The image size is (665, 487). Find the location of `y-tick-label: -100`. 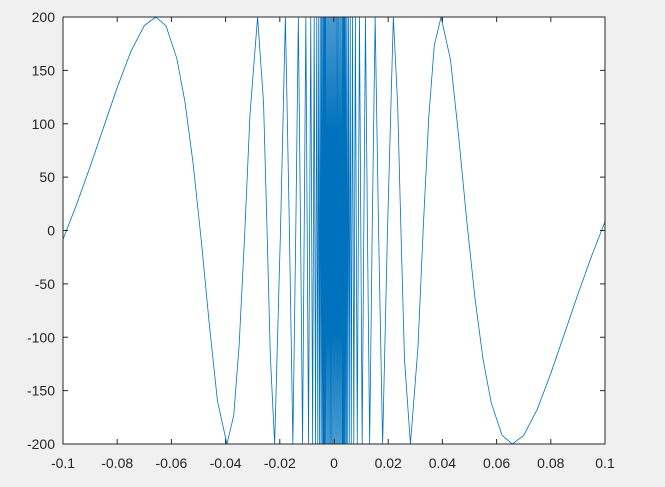

y-tick-label: -100 is located at coordinates (41, 337).